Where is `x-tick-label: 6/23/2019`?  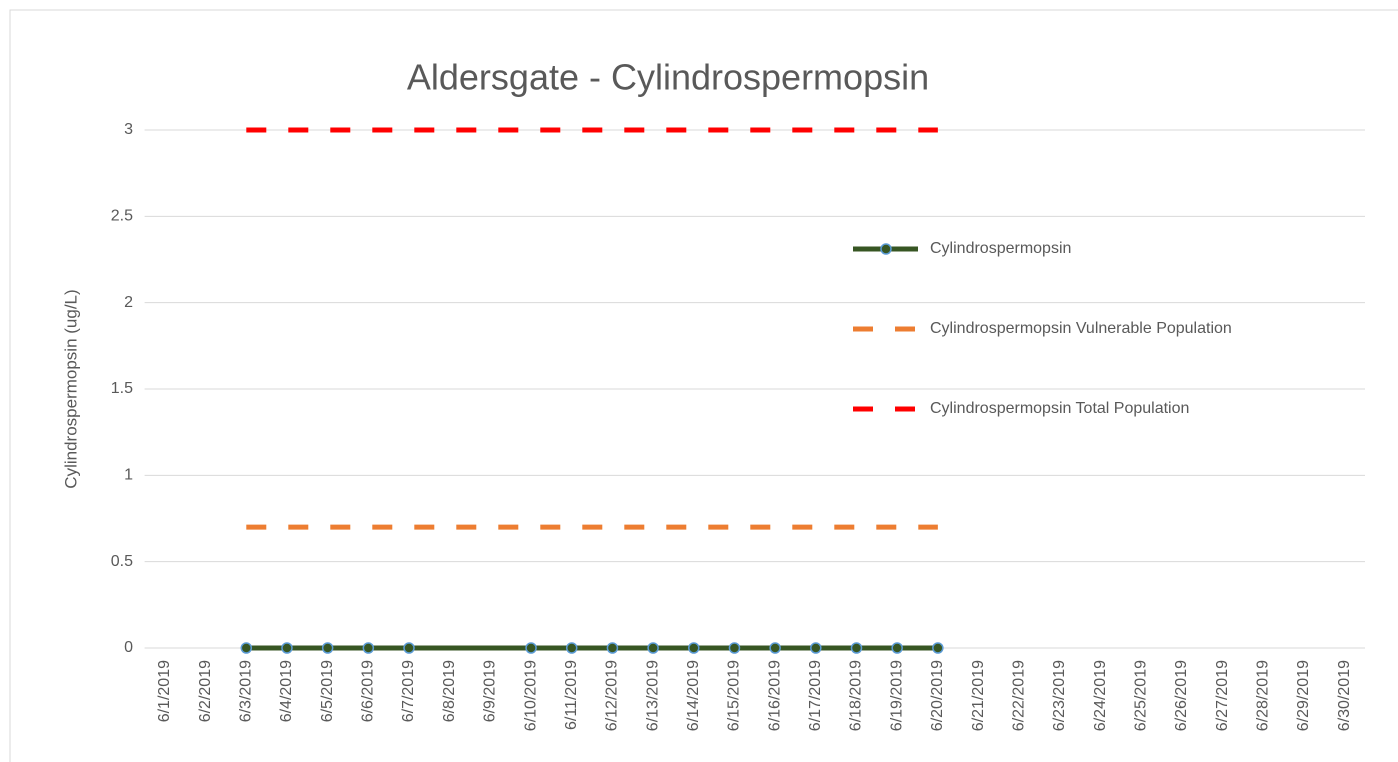 x-tick-label: 6/23/2019 is located at coordinates (1059, 695).